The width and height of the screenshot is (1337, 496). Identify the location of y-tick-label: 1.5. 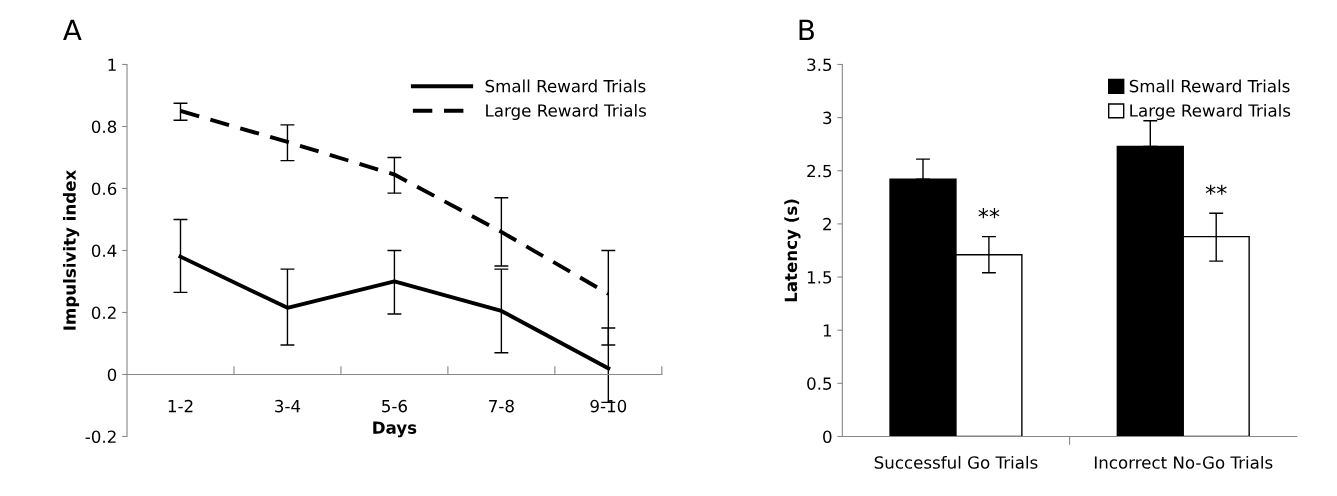
(819, 277).